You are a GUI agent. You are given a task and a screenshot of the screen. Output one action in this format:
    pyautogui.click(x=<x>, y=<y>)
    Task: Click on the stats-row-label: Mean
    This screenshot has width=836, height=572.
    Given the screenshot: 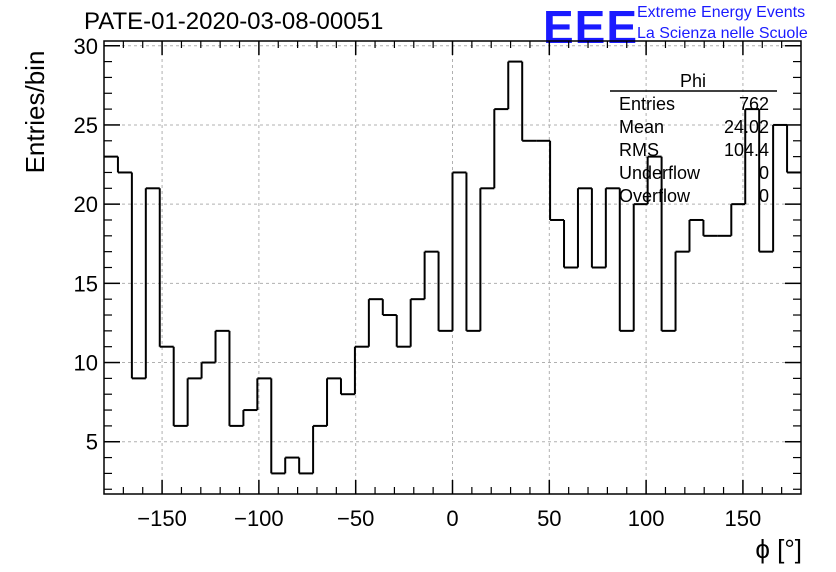 What is the action you would take?
    pyautogui.click(x=641, y=127)
    